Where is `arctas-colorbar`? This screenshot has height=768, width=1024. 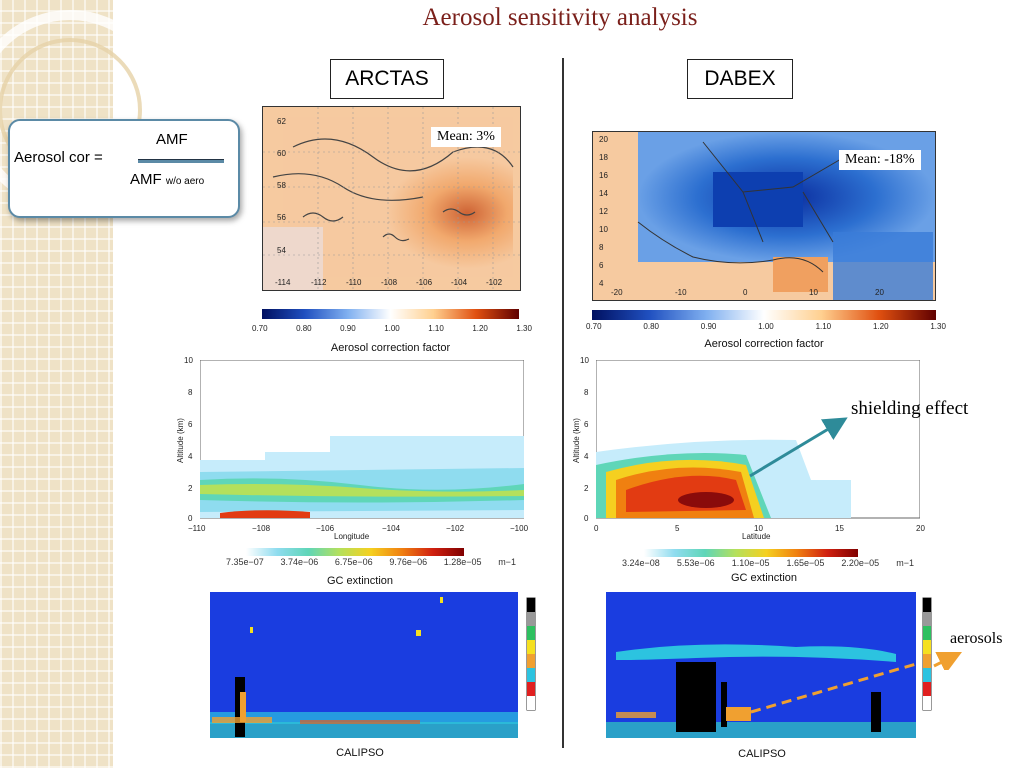
arctas-colorbar is located at coordinates (390, 314).